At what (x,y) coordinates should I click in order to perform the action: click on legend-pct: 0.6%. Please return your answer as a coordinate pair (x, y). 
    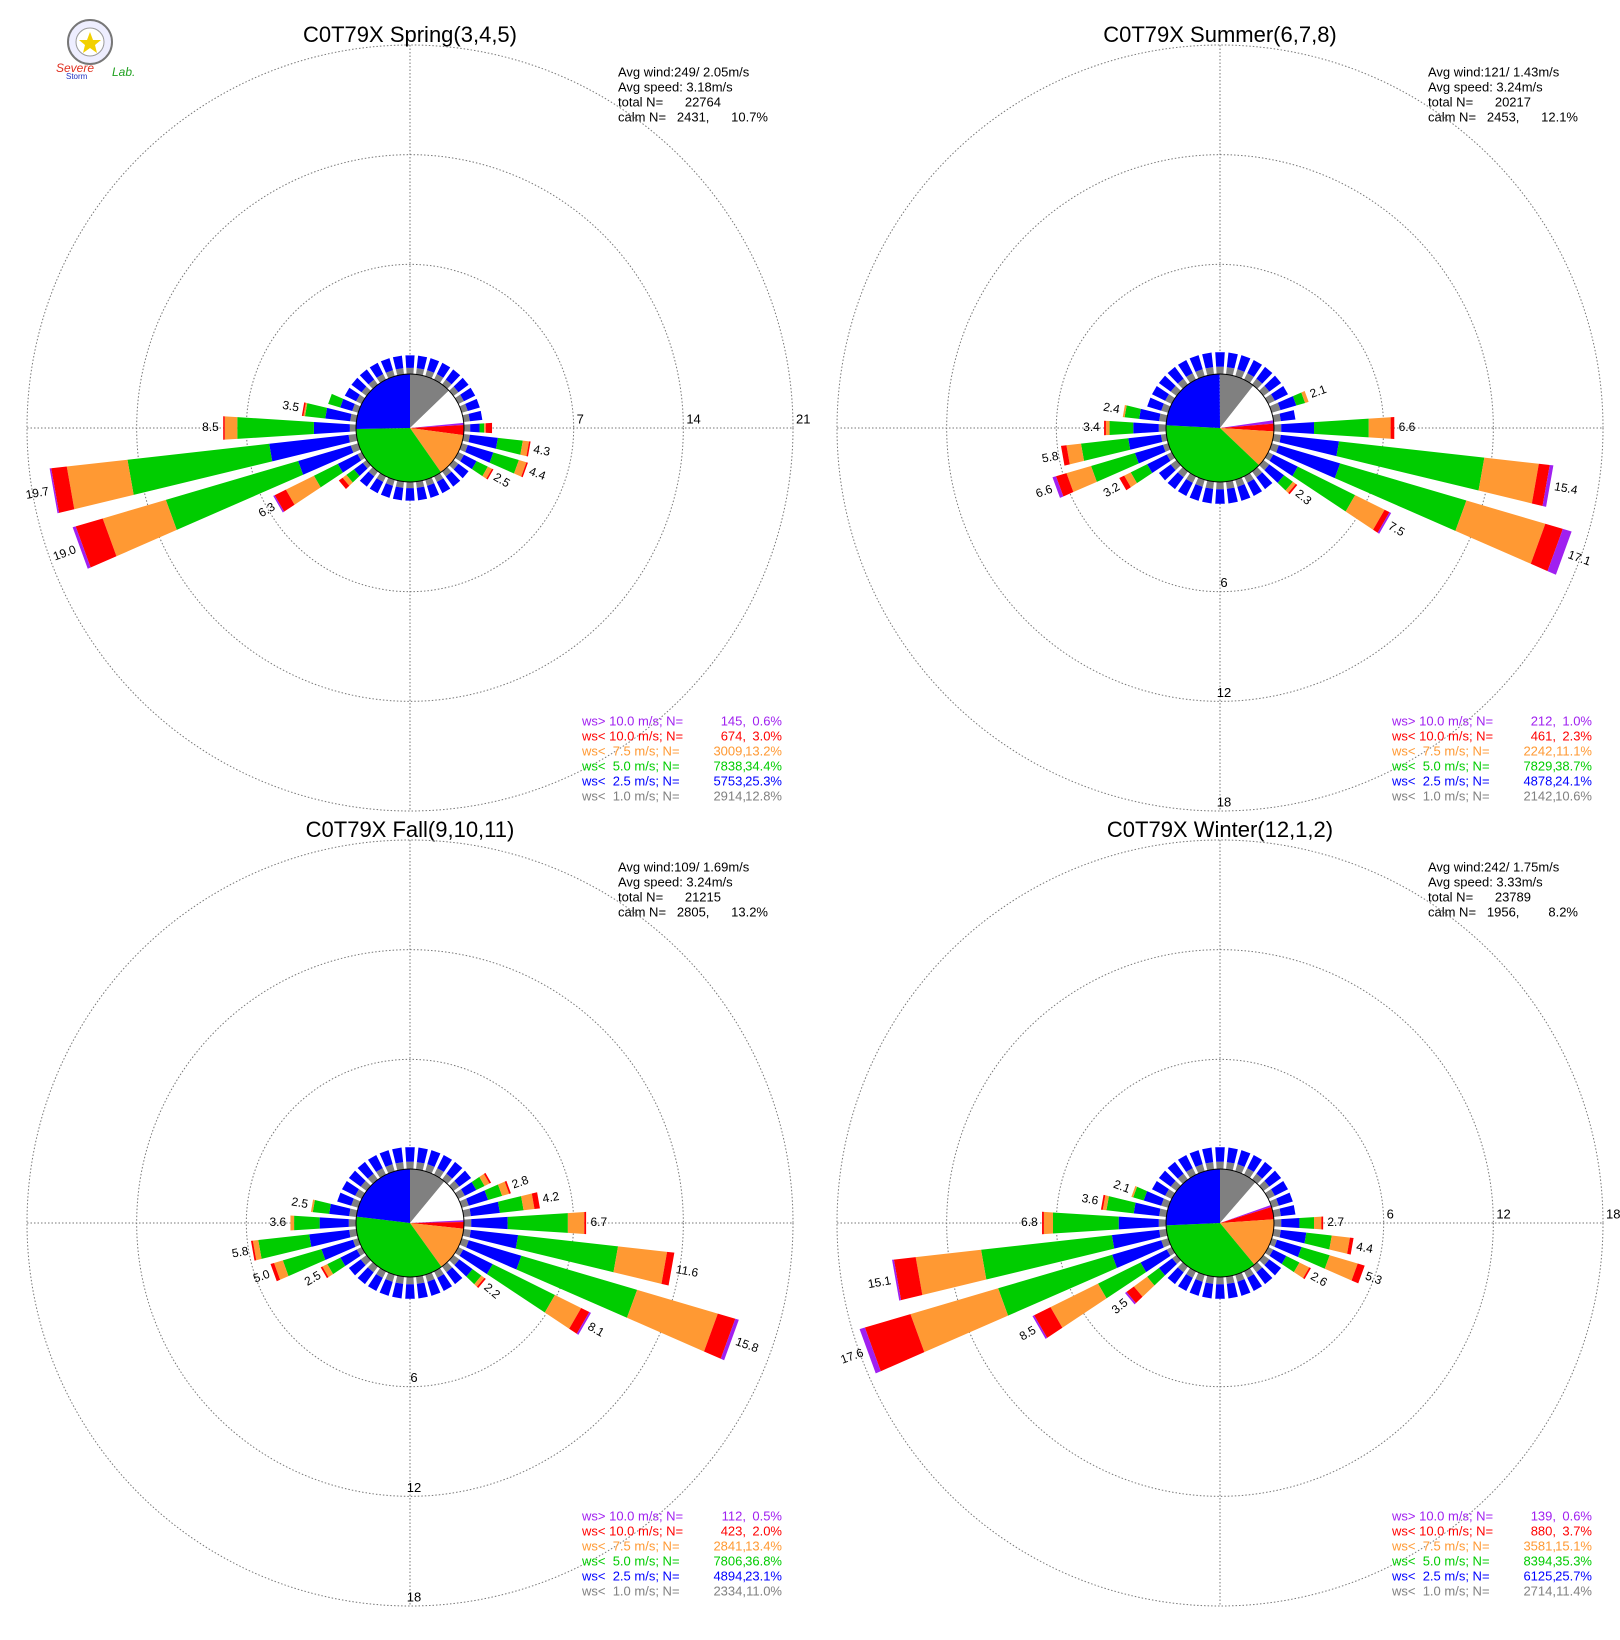
    Looking at the image, I should click on (767, 720).